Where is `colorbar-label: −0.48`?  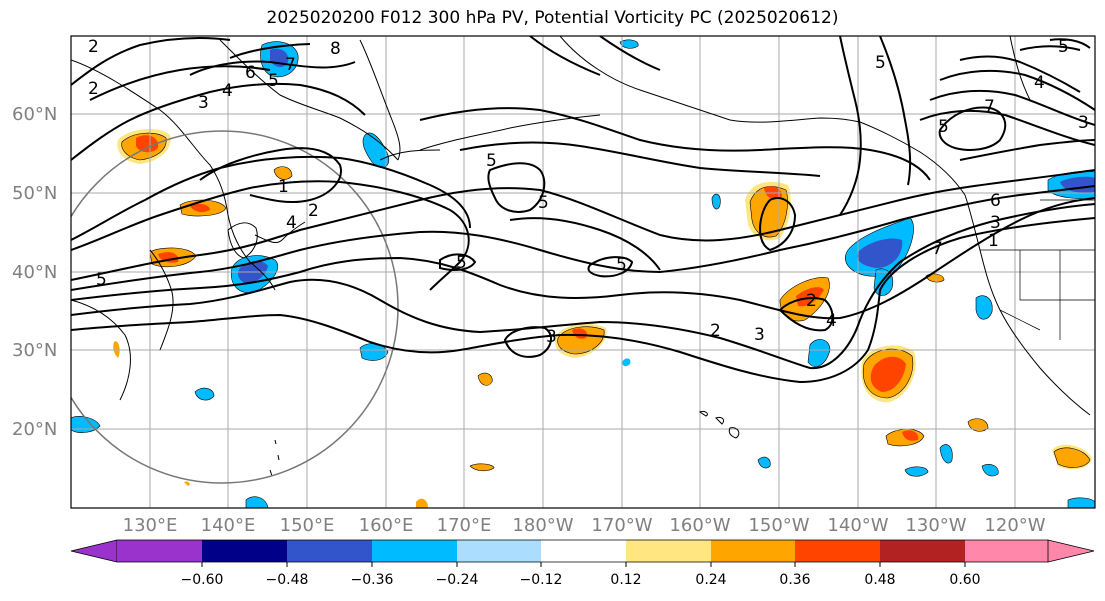 colorbar-label: −0.48 is located at coordinates (287, 580).